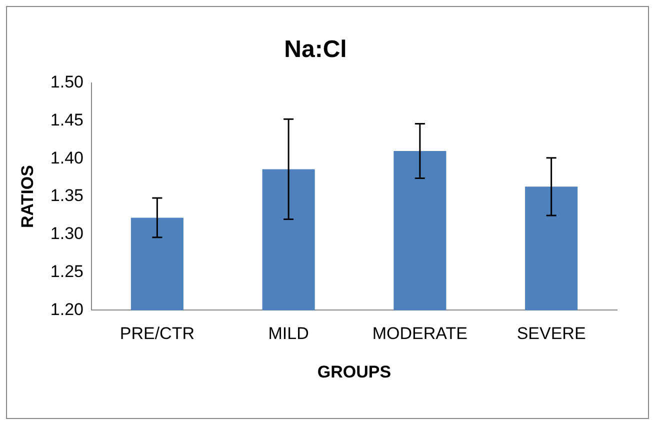  What do you see at coordinates (67, 271) in the screenshot?
I see `y-tick-label: 1.25` at bounding box center [67, 271].